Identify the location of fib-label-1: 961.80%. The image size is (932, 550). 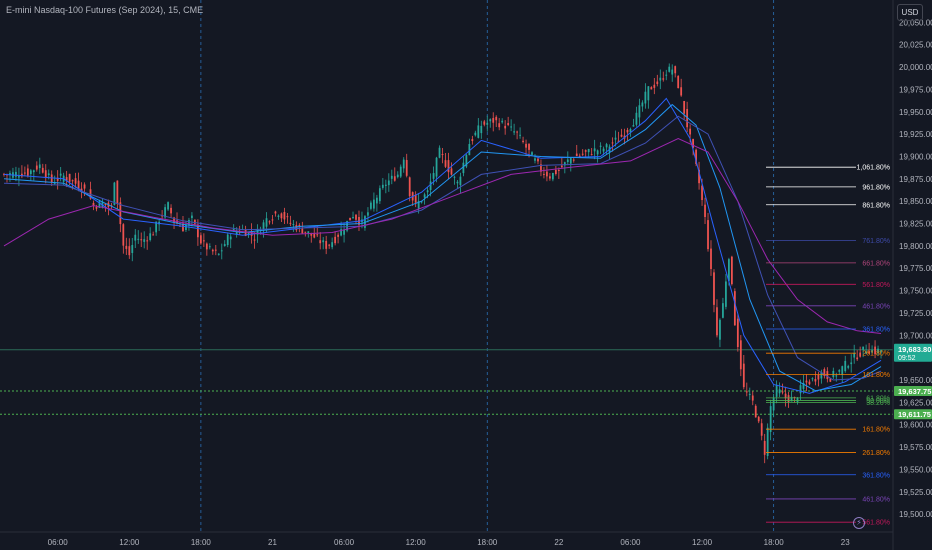
(876, 187).